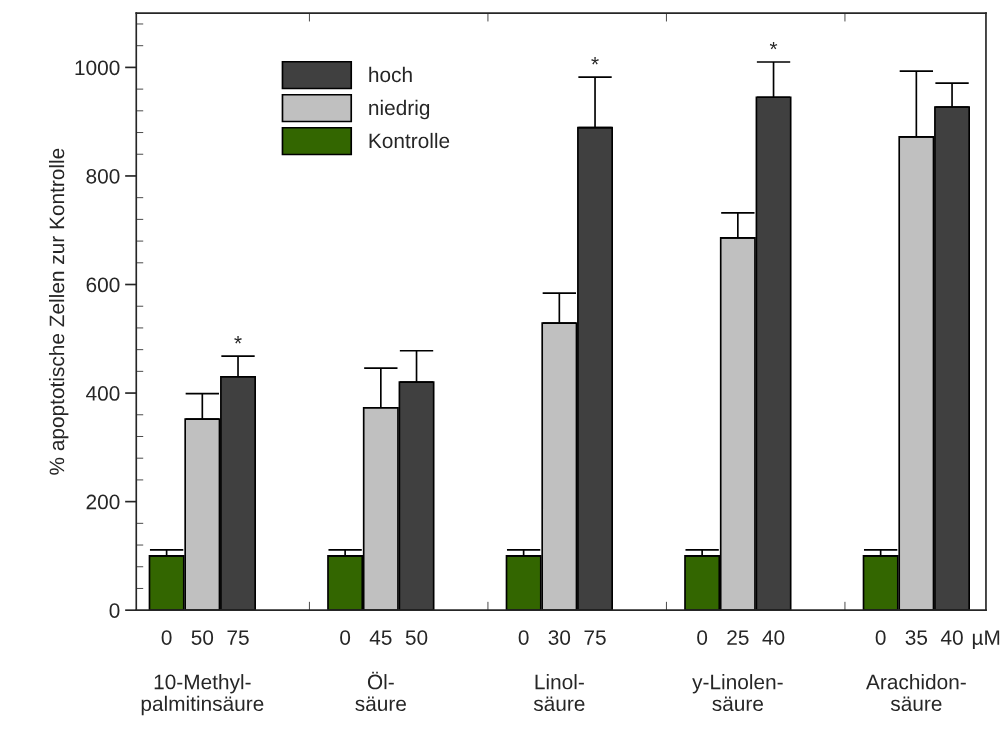 The height and width of the screenshot is (729, 1002). Describe the element at coordinates (103, 393) in the screenshot. I see `y-tick-label: 400` at that location.